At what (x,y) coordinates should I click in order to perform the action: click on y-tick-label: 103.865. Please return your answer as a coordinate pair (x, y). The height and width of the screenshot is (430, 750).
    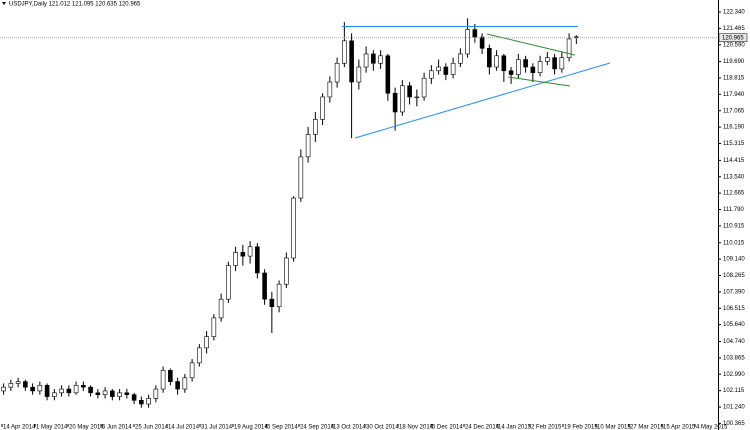
    Looking at the image, I should click on (734, 358).